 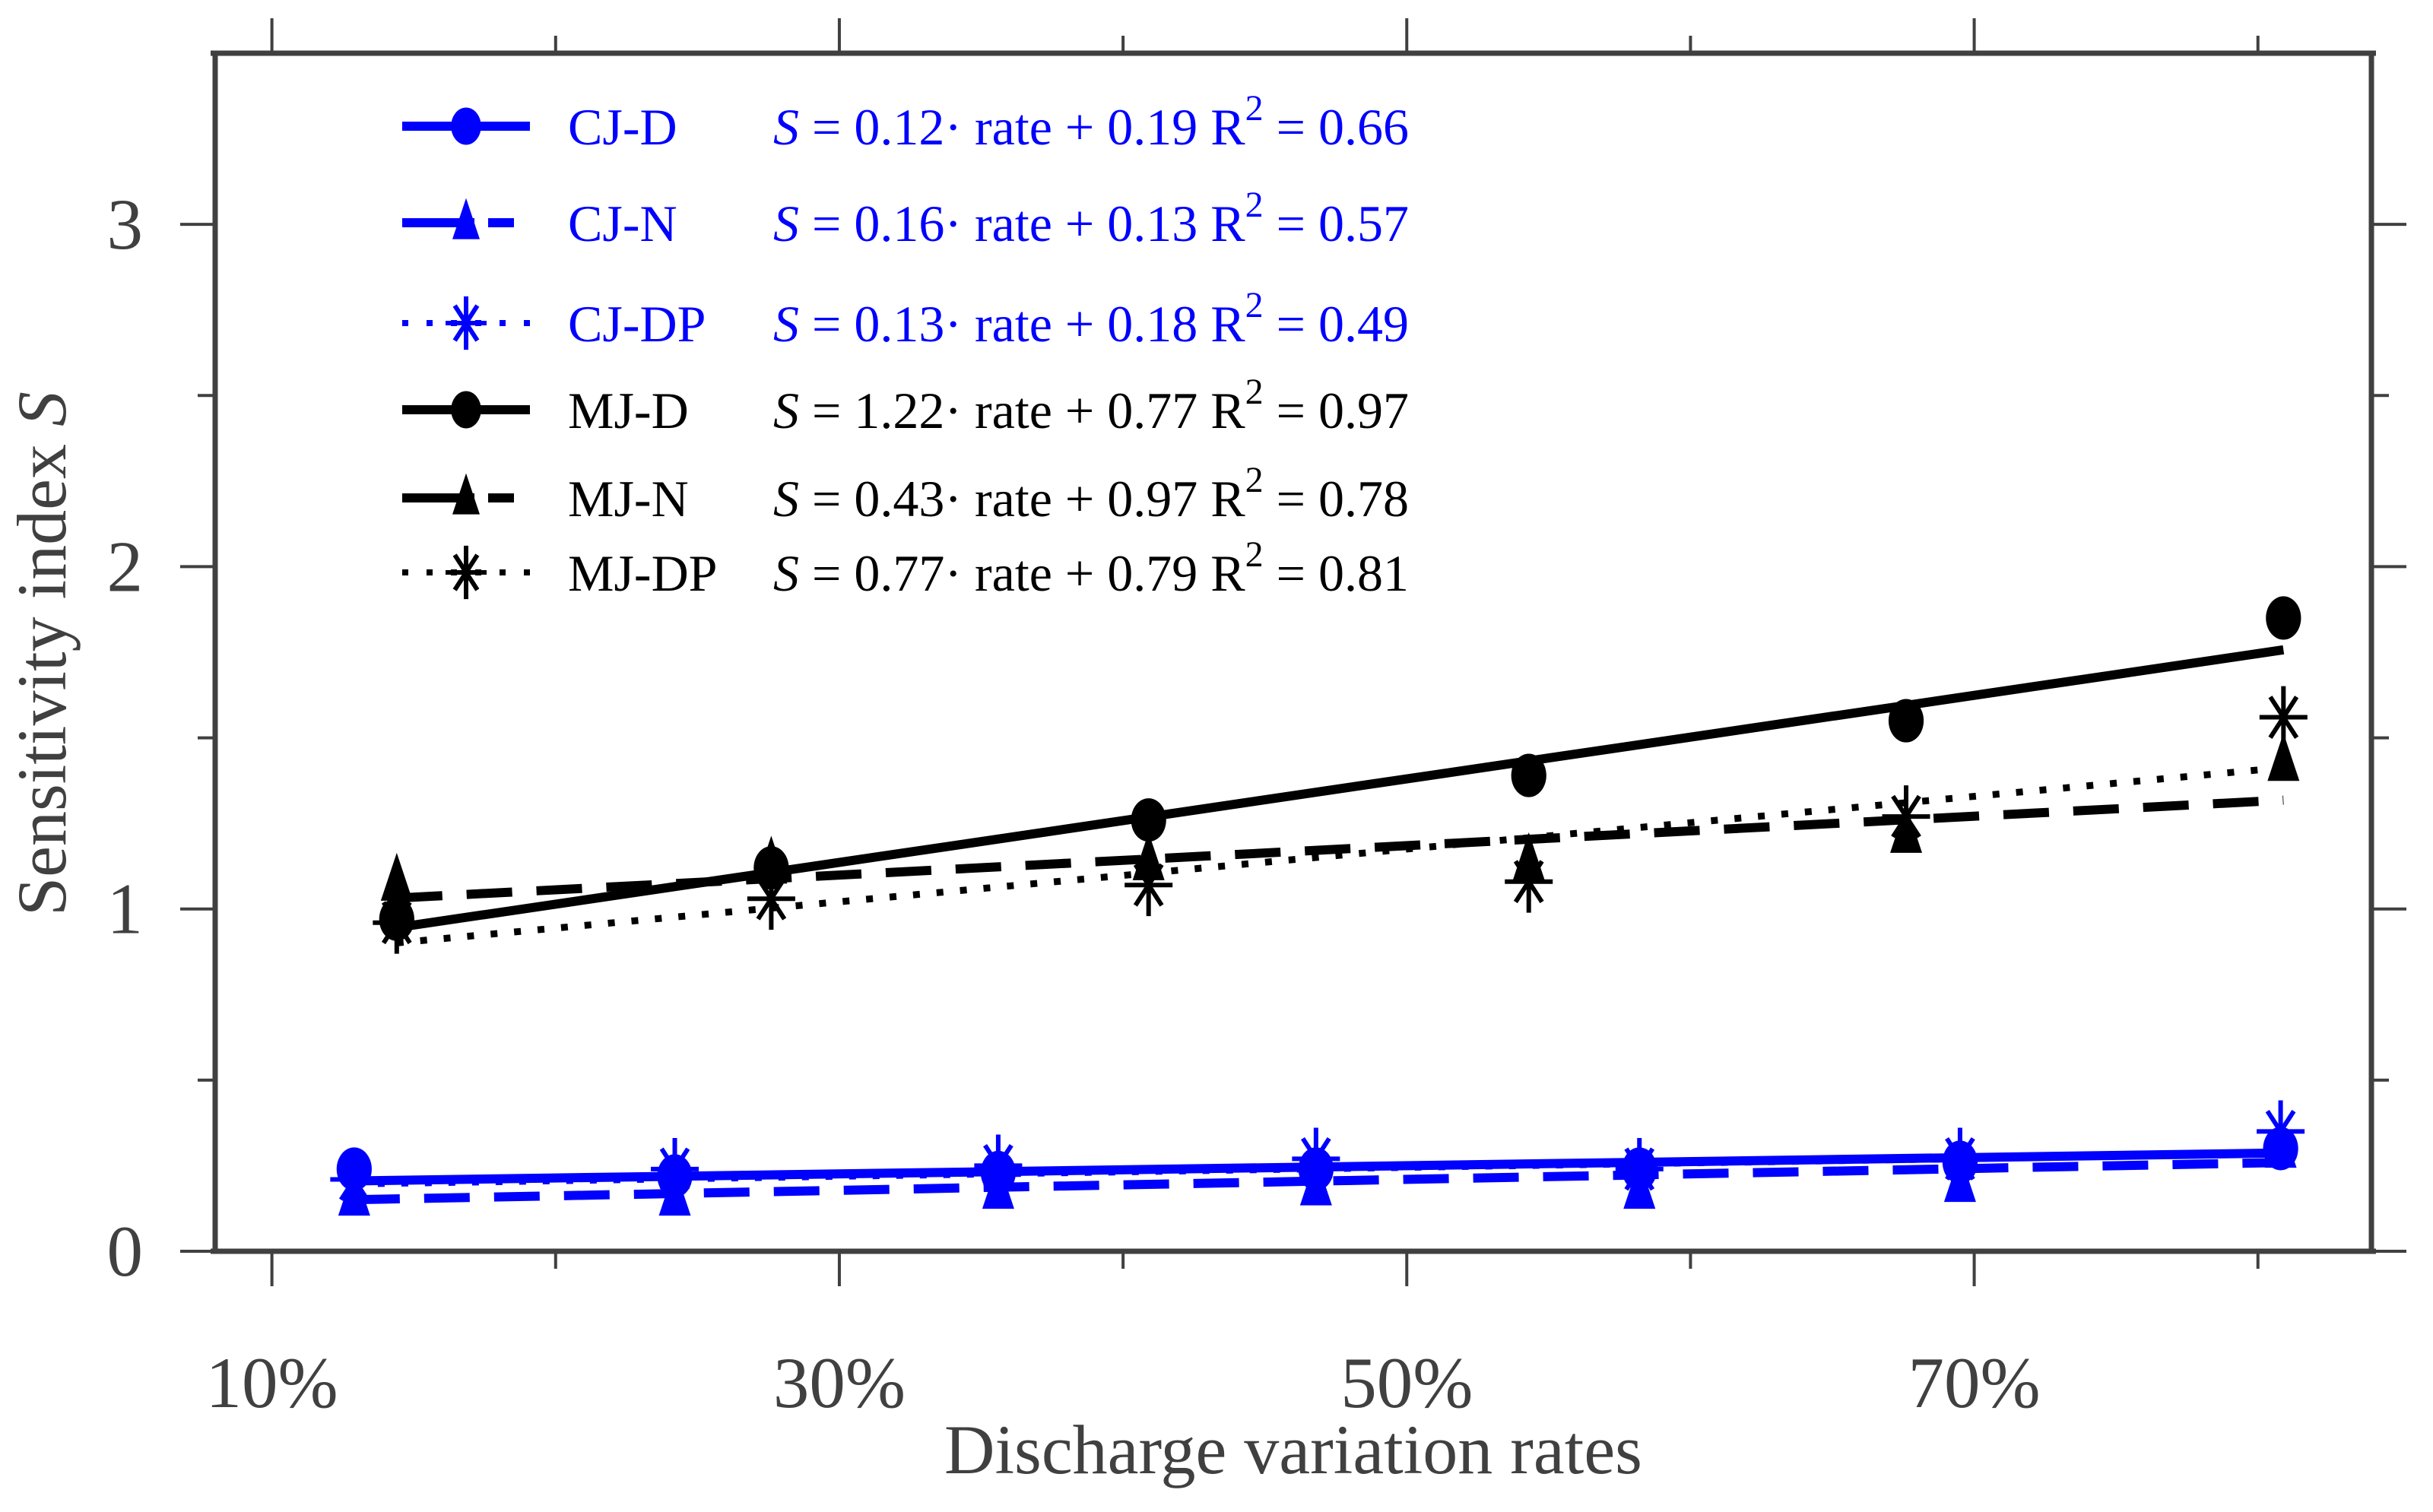 I want to click on y-tick-label: 3, so click(x=125, y=224).